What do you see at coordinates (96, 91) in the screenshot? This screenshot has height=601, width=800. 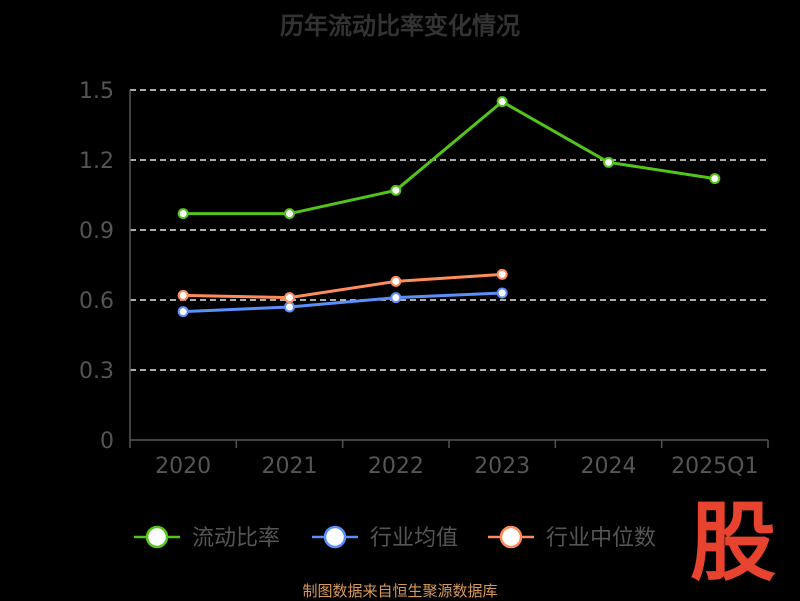 I see `y-tick-label: 1.5` at bounding box center [96, 91].